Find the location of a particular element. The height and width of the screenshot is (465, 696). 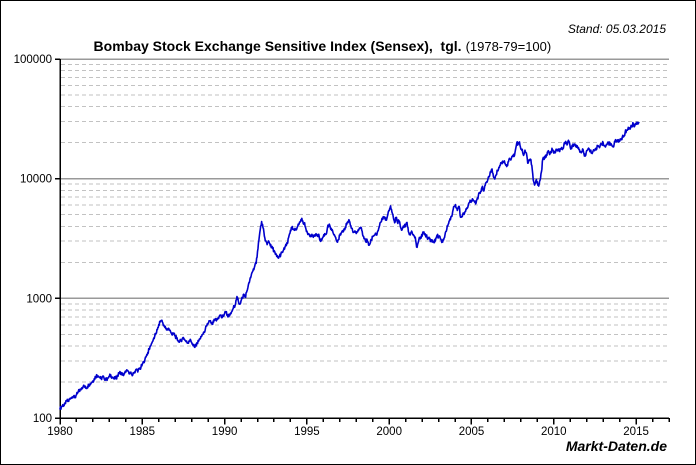

x-tick-label: 1985 is located at coordinates (143, 432).